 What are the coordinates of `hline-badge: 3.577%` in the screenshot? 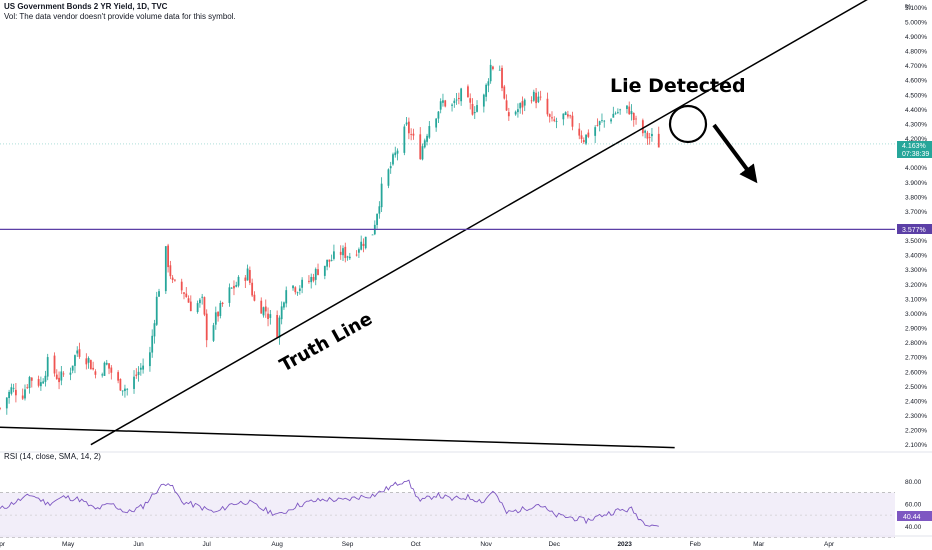 It's located at (914, 229).